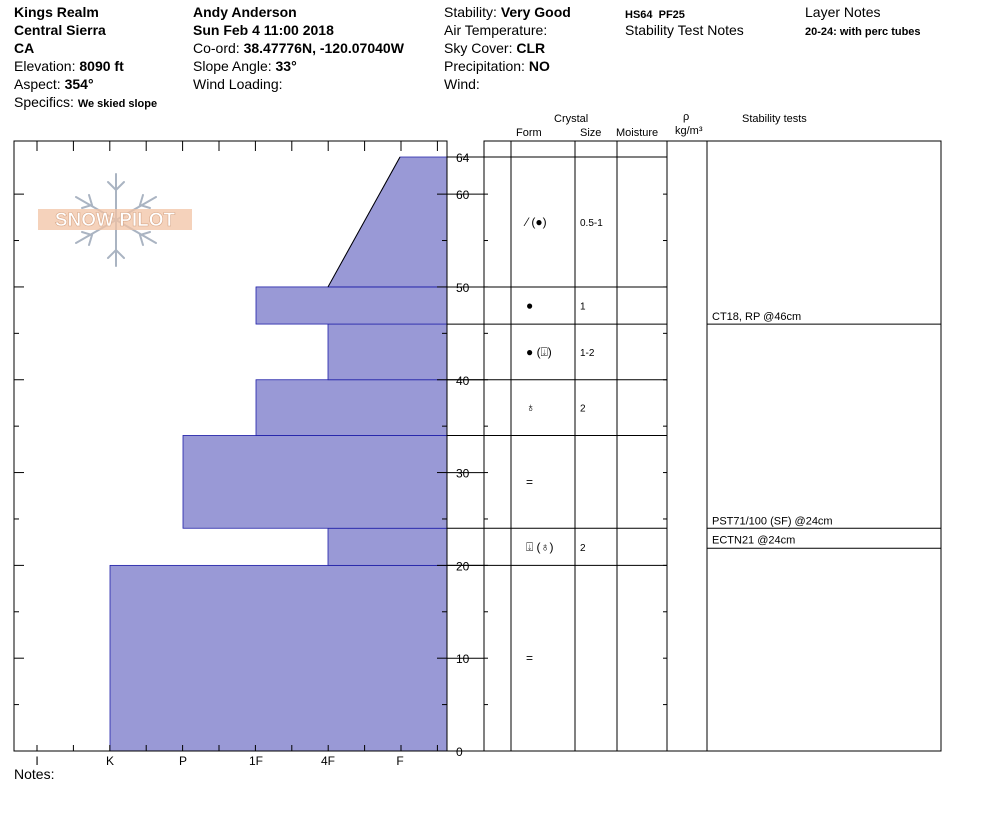  I want to click on hardness-tick-label: P, so click(183, 761).